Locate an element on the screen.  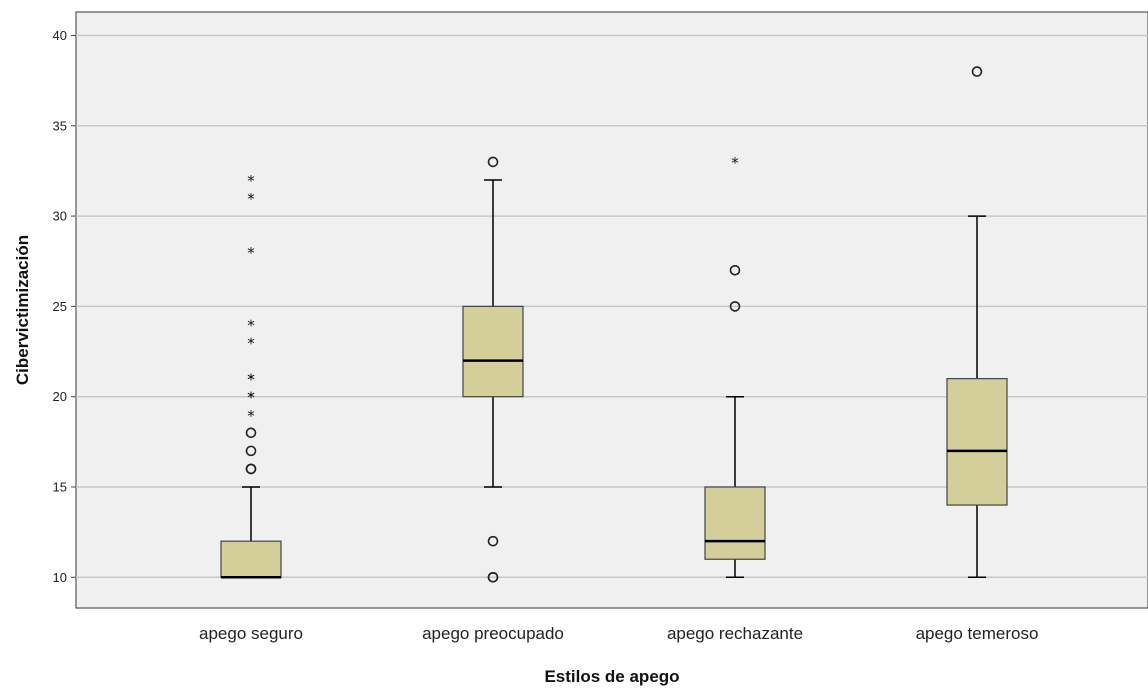
x-axis-title: Estilos de apego is located at coordinates (611, 676).